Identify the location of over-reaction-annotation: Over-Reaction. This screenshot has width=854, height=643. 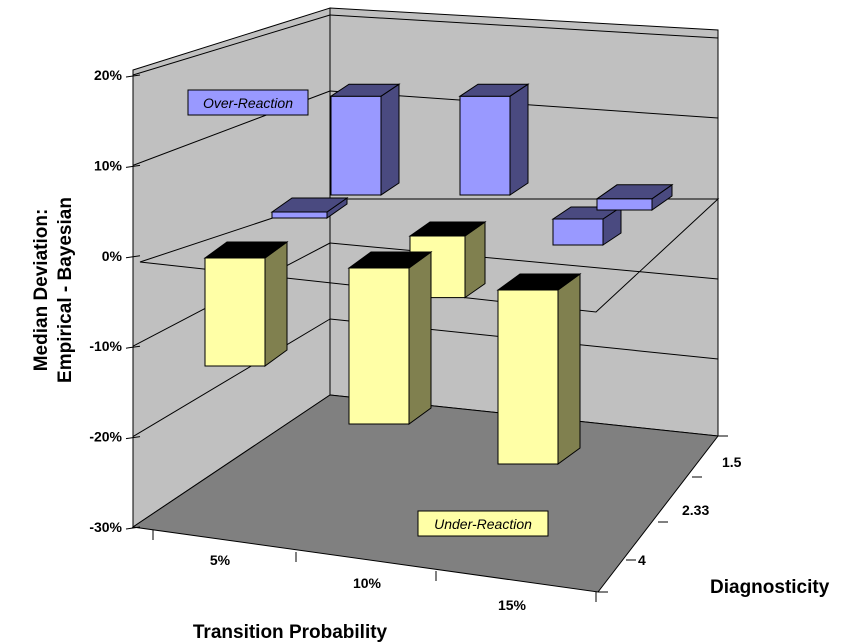
(248, 102).